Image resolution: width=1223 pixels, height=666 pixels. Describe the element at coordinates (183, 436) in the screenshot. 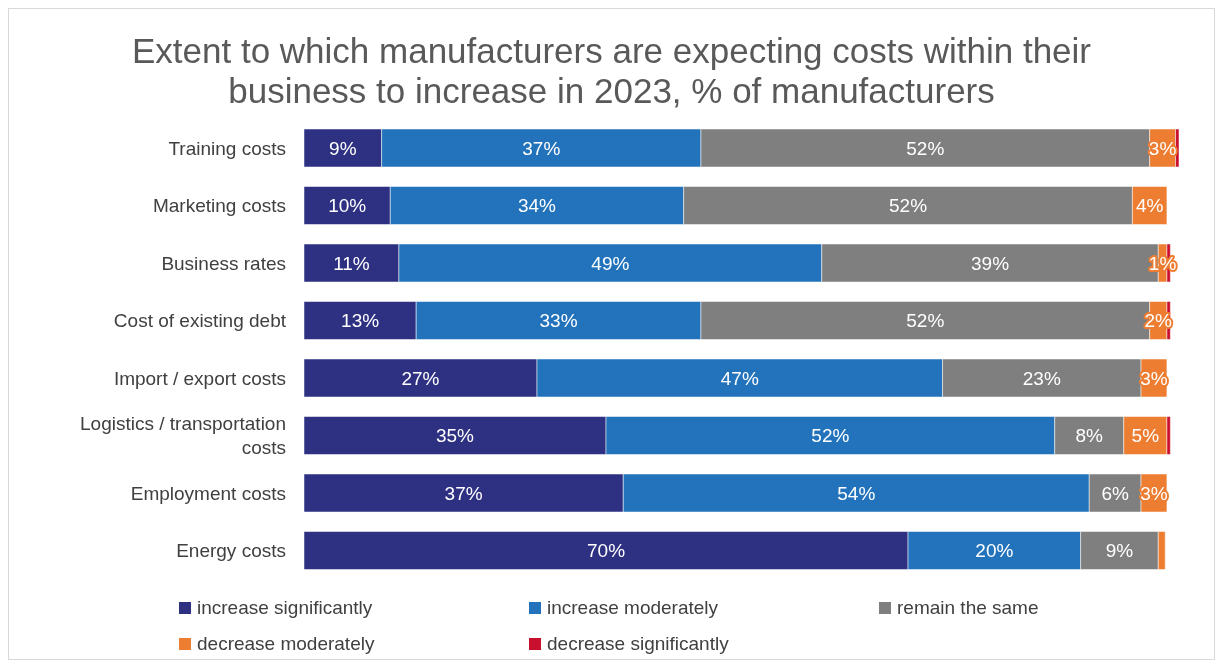

I see `y-tick-label: Logistics / transportation costs` at that location.